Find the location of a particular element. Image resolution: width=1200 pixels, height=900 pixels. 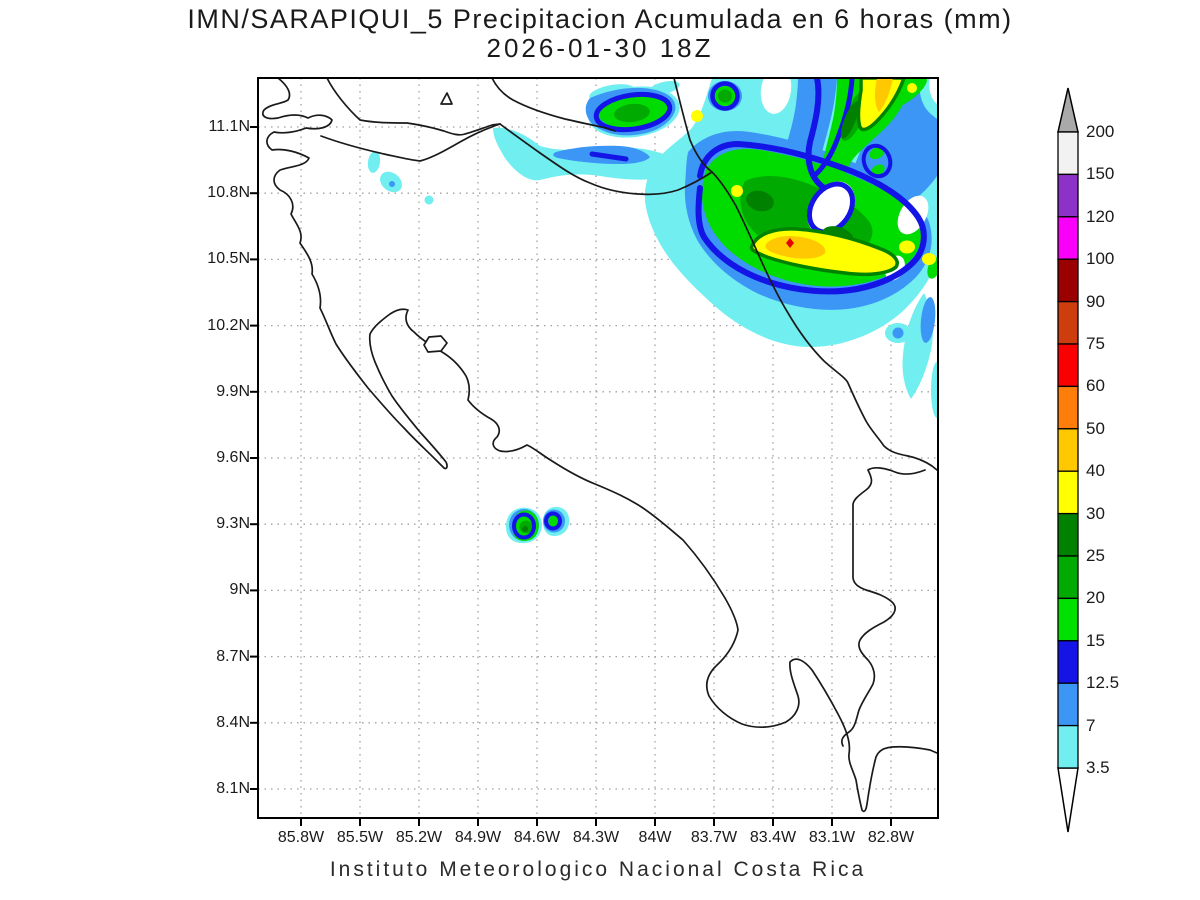

colorbar-tick-label: 3.5 is located at coordinates (1098, 767).